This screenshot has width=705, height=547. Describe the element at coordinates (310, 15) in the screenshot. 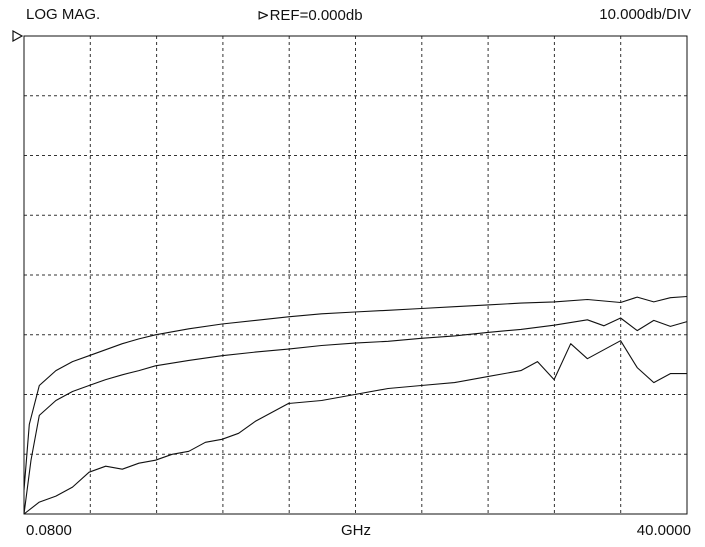

I see `reference-label: ⊳REF=0.000db` at that location.